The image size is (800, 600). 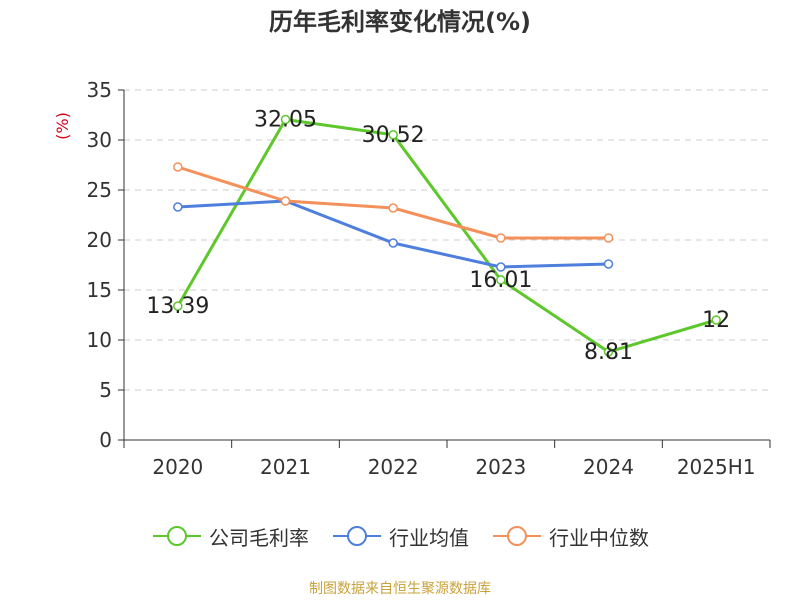 I want to click on x-tick-label: 2024, so click(x=608, y=467).